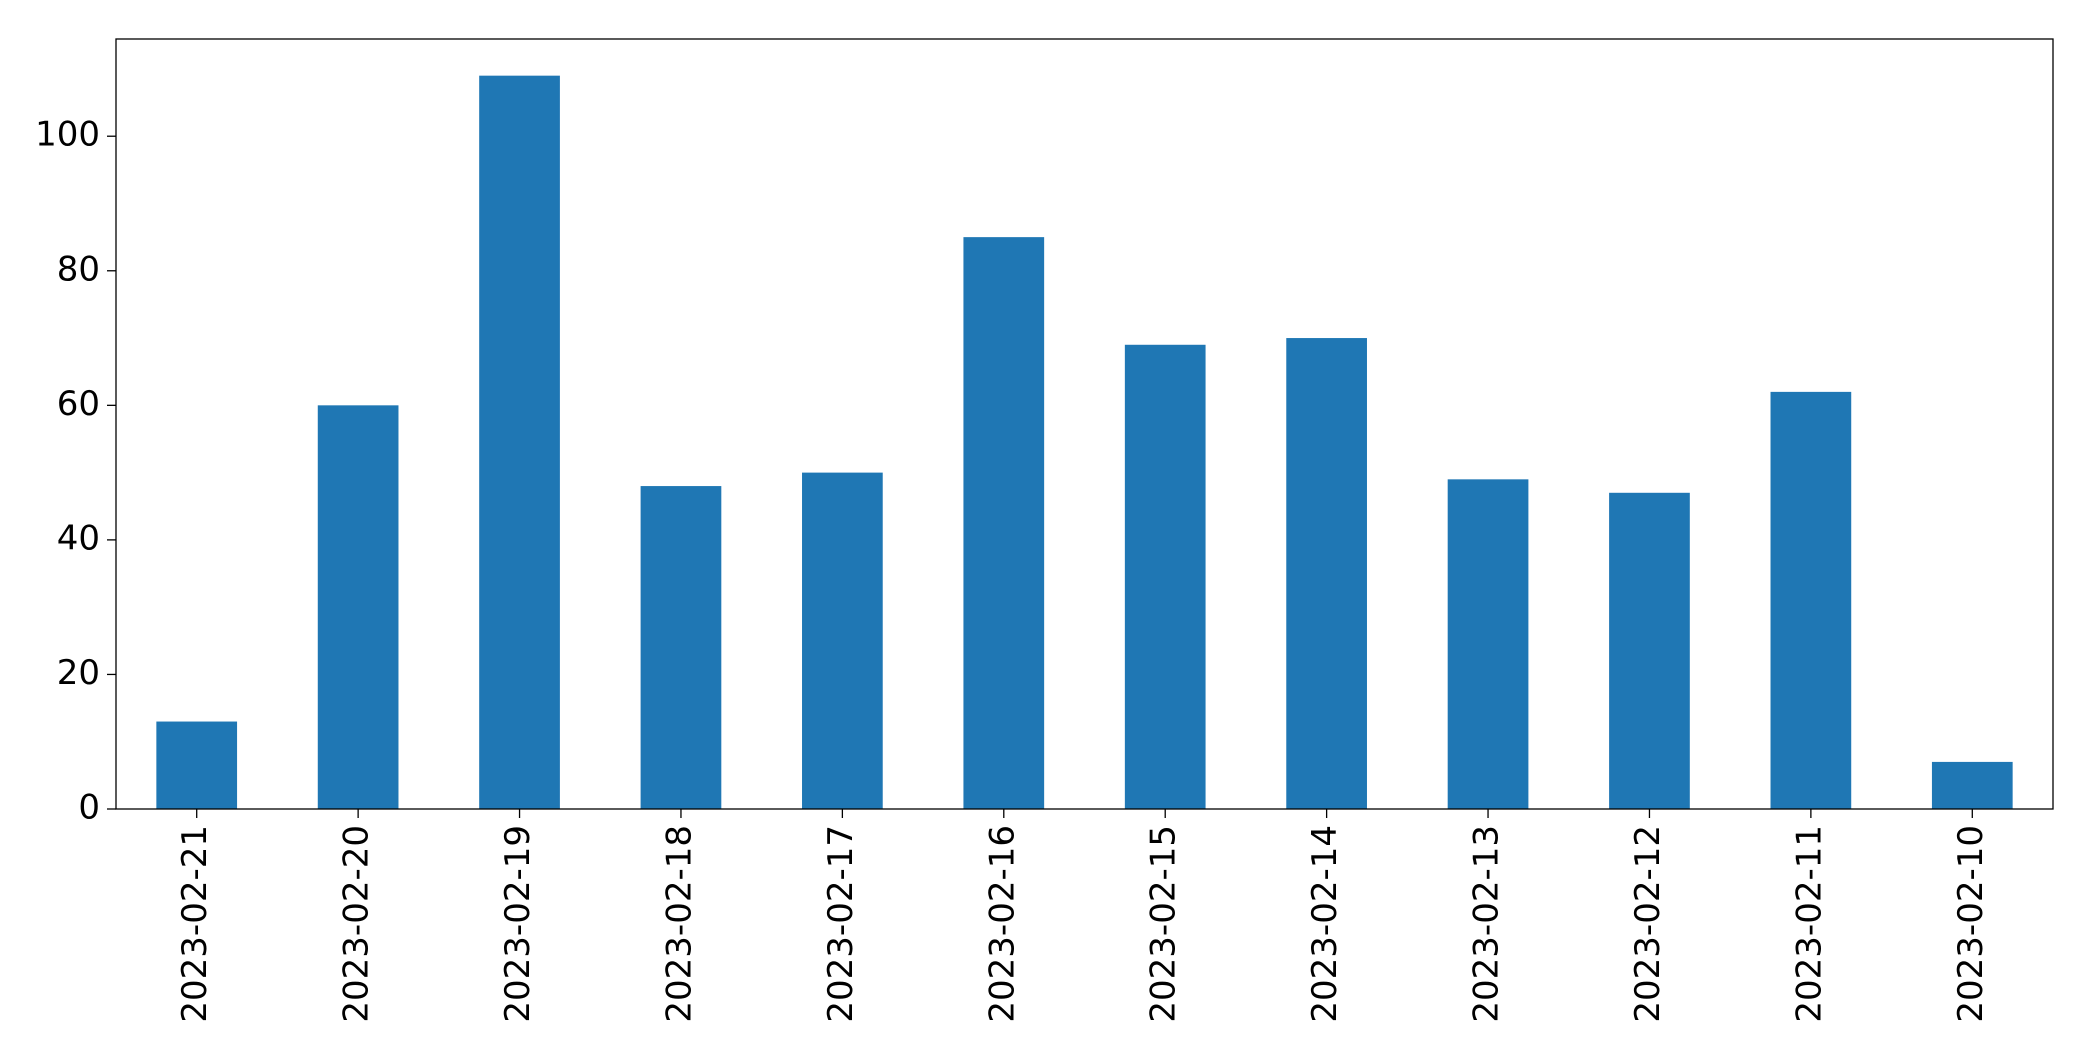 Image resolution: width=2093 pixels, height=1061 pixels. What do you see at coordinates (1325, 924) in the screenshot?
I see `x-tick-label: 2023-02-14` at bounding box center [1325, 924].